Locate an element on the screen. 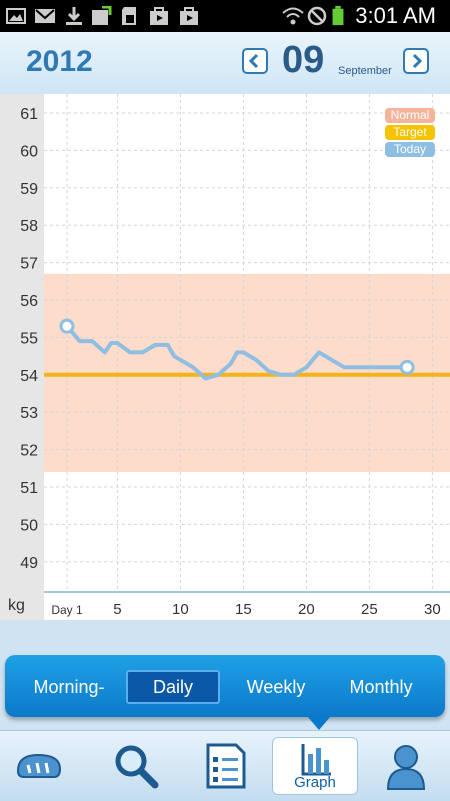 Image resolution: width=450 pixels, height=801 pixels. wifi-icon is located at coordinates (293, 16).